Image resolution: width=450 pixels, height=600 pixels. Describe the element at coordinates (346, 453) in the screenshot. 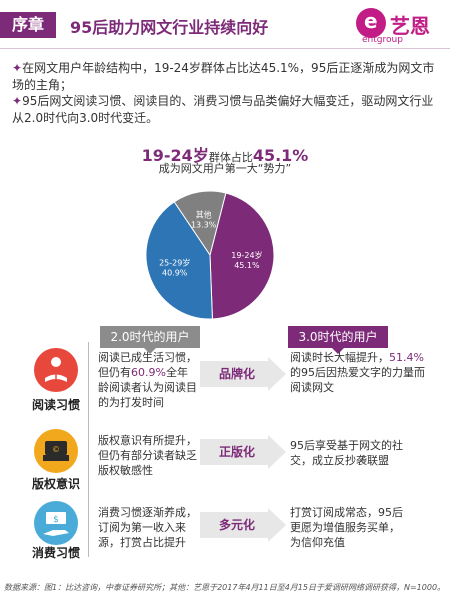

I see `right-desc-copyright: 95后享受基于网文的社交，成立反抄袭联盟` at that location.